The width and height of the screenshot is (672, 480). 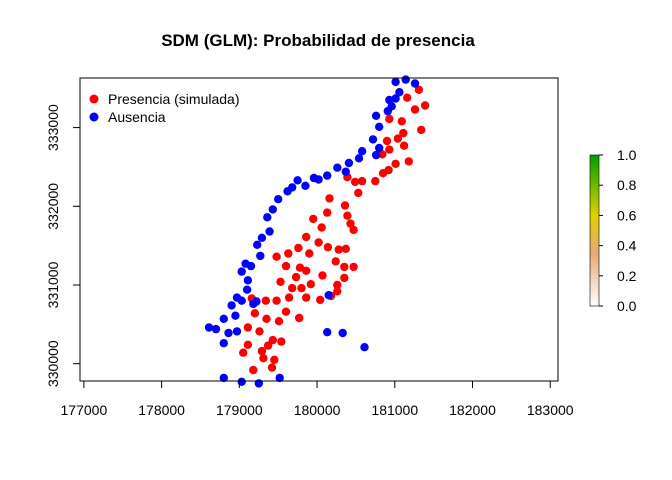 I want to click on colorbar-tick-label: 0.2, so click(x=627, y=276).